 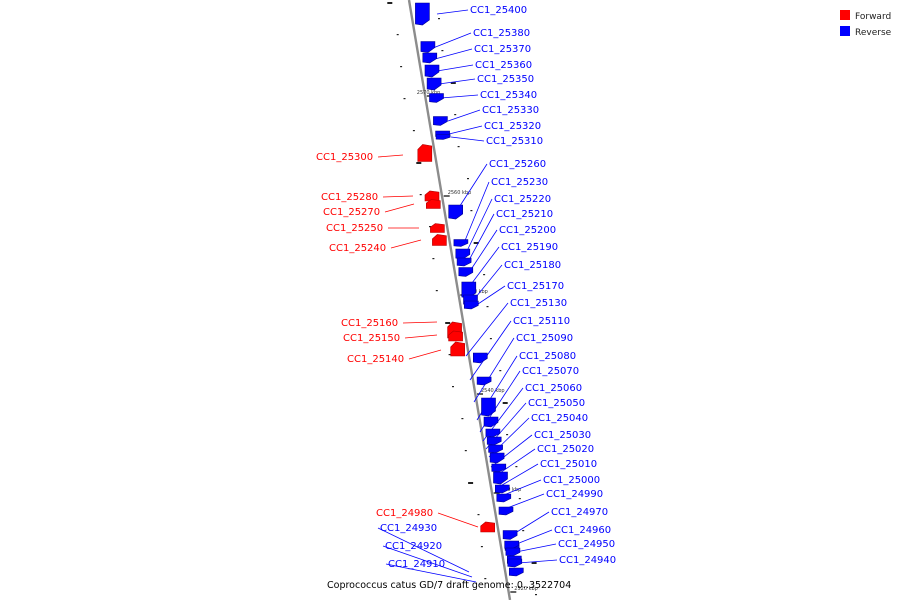 What do you see at coordinates (568, 464) in the screenshot?
I see `gene-label-CC1_25010: CC1_25010` at bounding box center [568, 464].